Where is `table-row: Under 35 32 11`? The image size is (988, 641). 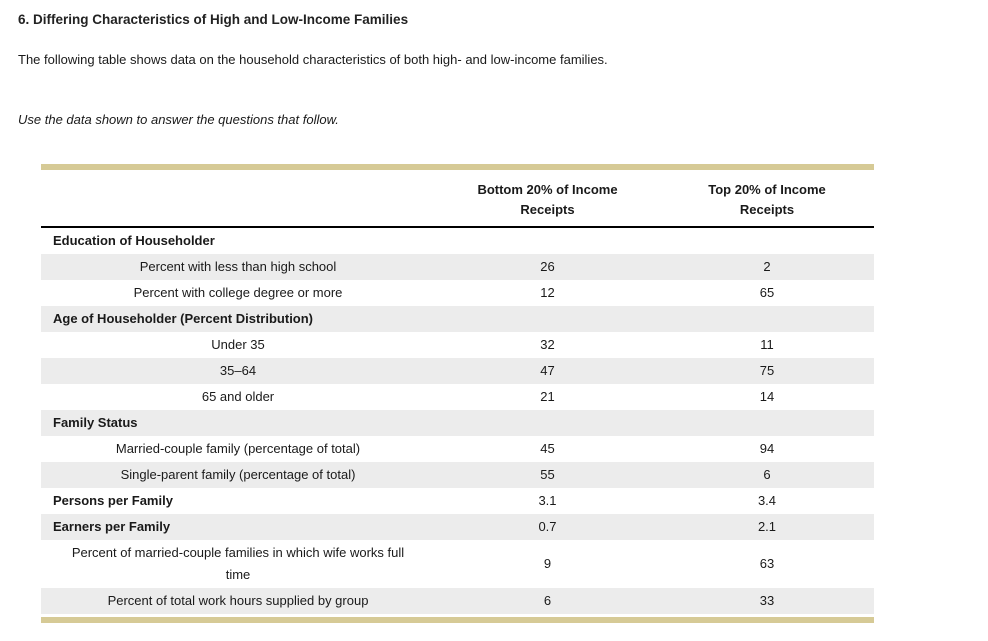
table-row: Under 35 32 11 is located at coordinates (457, 345).